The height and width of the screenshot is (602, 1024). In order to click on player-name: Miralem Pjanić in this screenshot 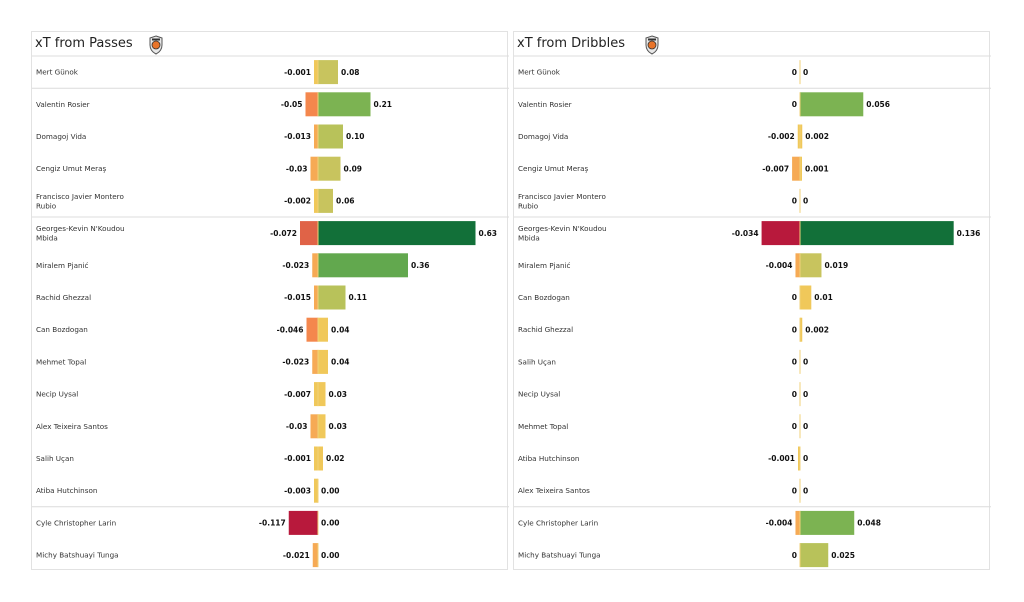, I will do `click(62, 265)`.